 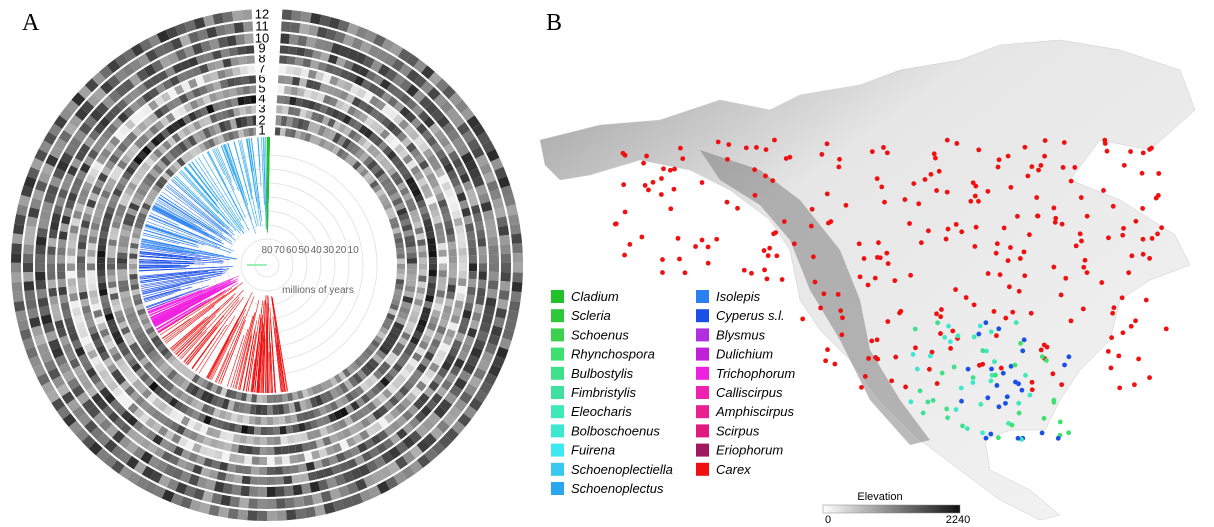 What do you see at coordinates (828, 520) in the screenshot?
I see `colorbar-min: 0` at bounding box center [828, 520].